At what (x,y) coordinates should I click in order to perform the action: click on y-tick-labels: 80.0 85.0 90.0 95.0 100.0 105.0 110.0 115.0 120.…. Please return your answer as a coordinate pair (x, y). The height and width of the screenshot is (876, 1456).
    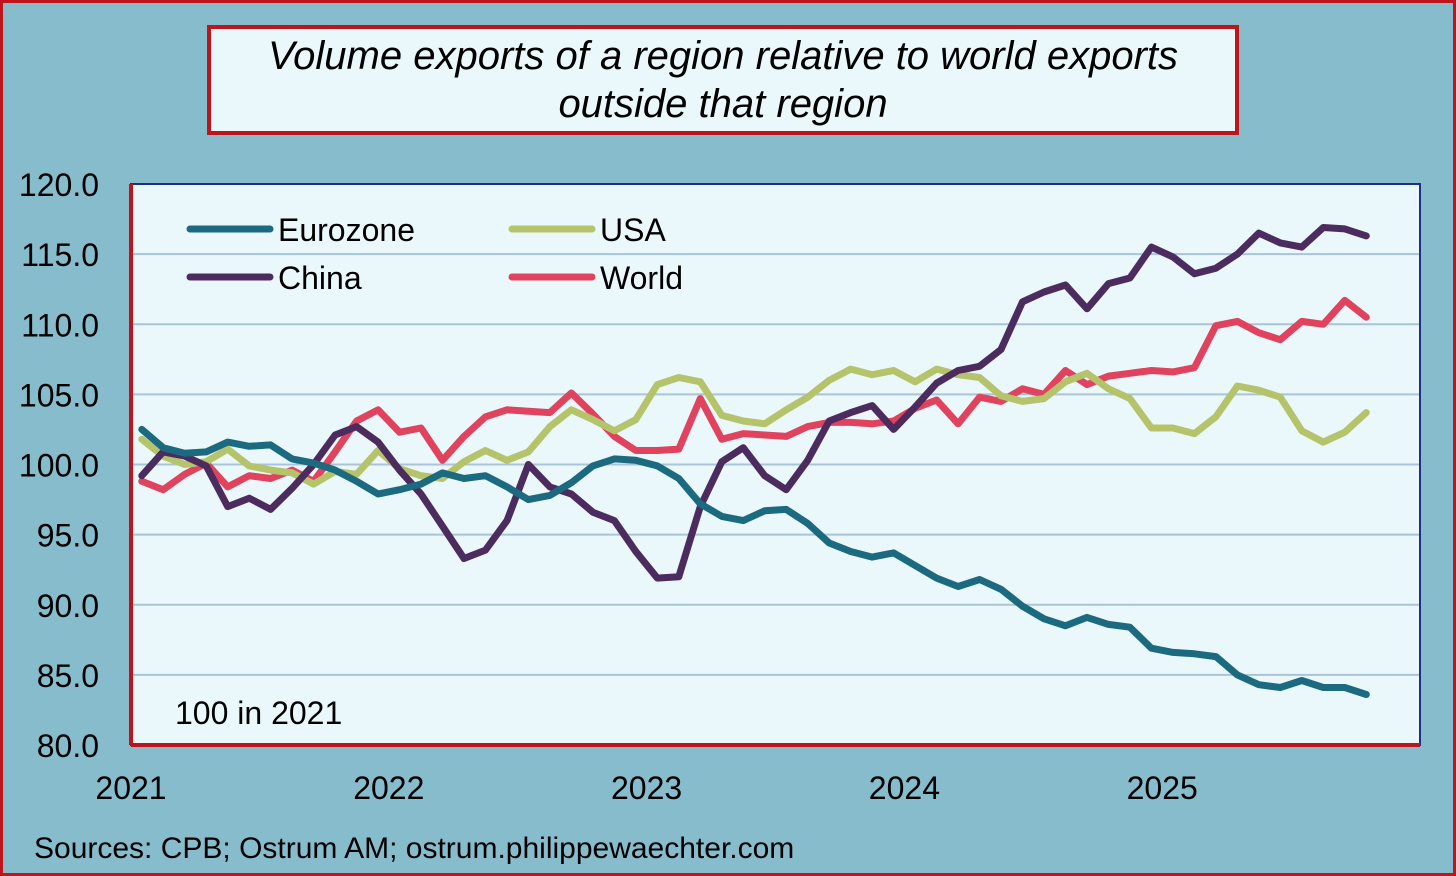
    Looking at the image, I should click on (59, 465).